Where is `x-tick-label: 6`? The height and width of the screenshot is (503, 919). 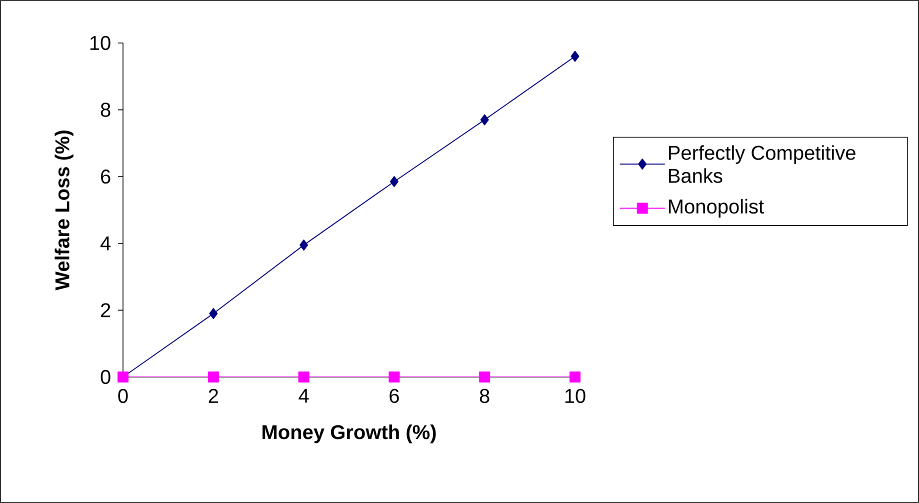 x-tick-label: 6 is located at coordinates (394, 396).